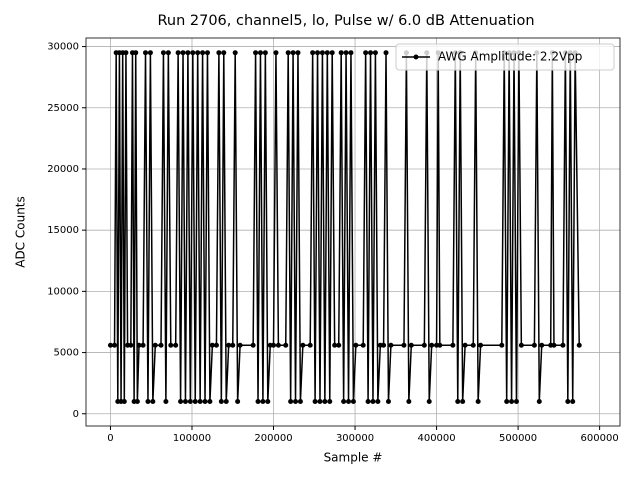 The image size is (640, 480). Describe the element at coordinates (436, 438) in the screenshot. I see `x-tick-label: 400000` at that location.